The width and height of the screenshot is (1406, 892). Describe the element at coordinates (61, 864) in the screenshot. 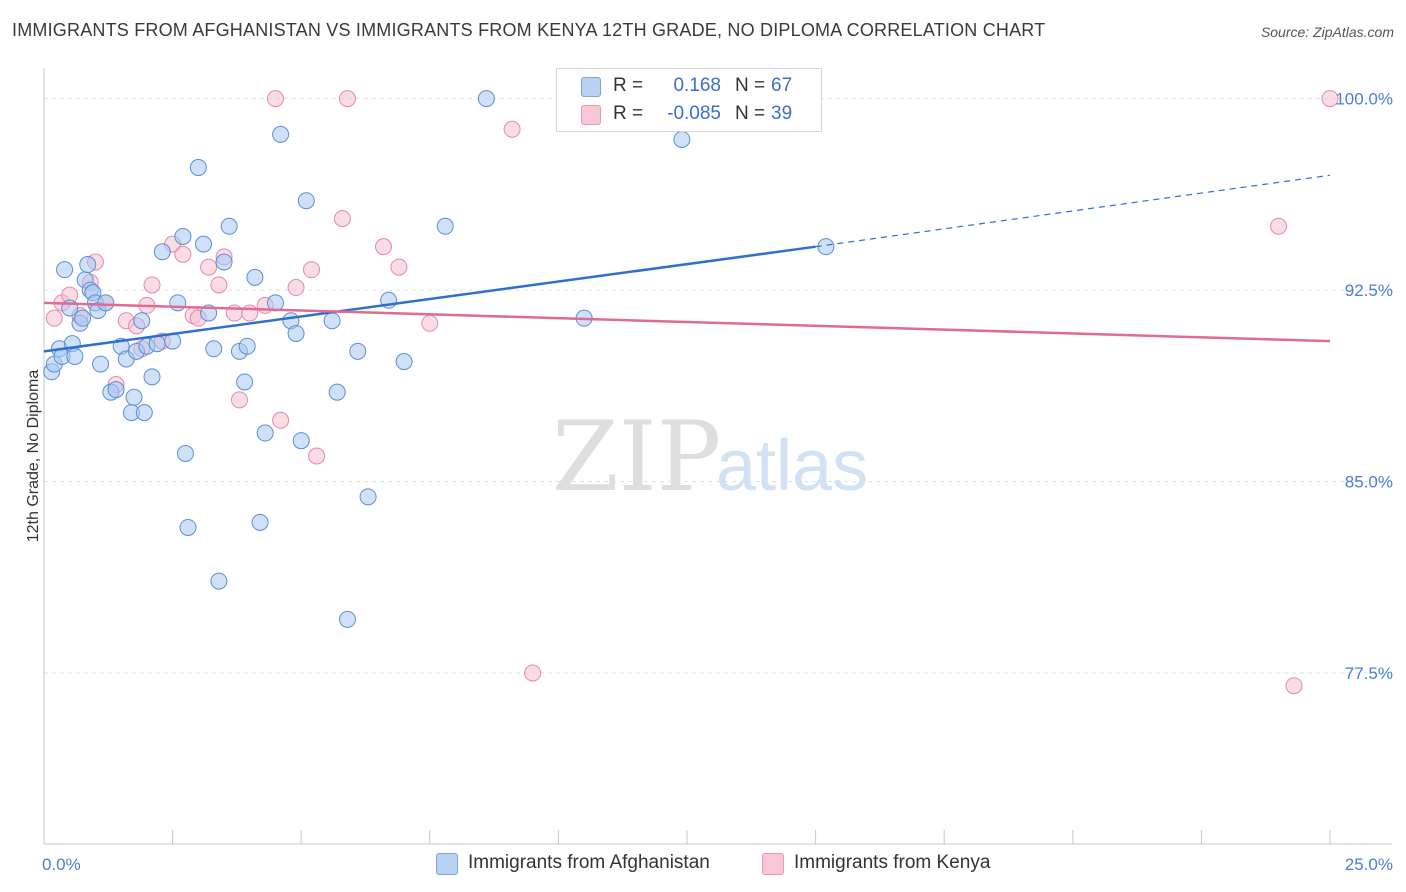

I see `x-tick-label: 0.0%` at that location.